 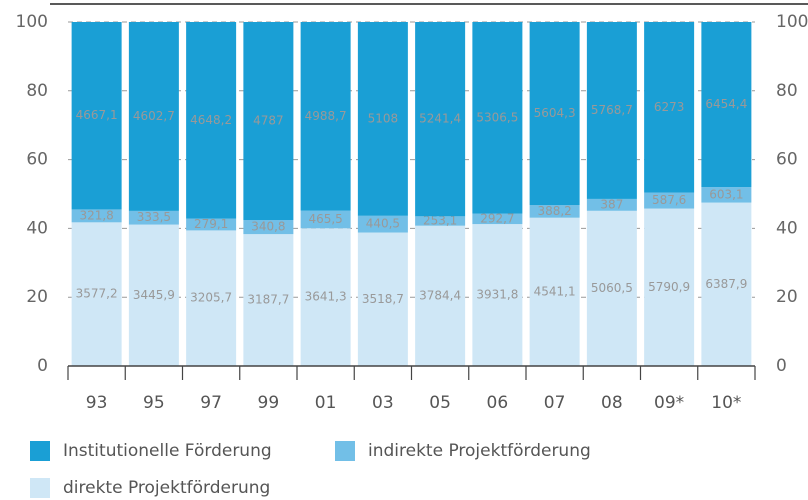 I want to click on value-label: 5768,7, so click(x=612, y=110).